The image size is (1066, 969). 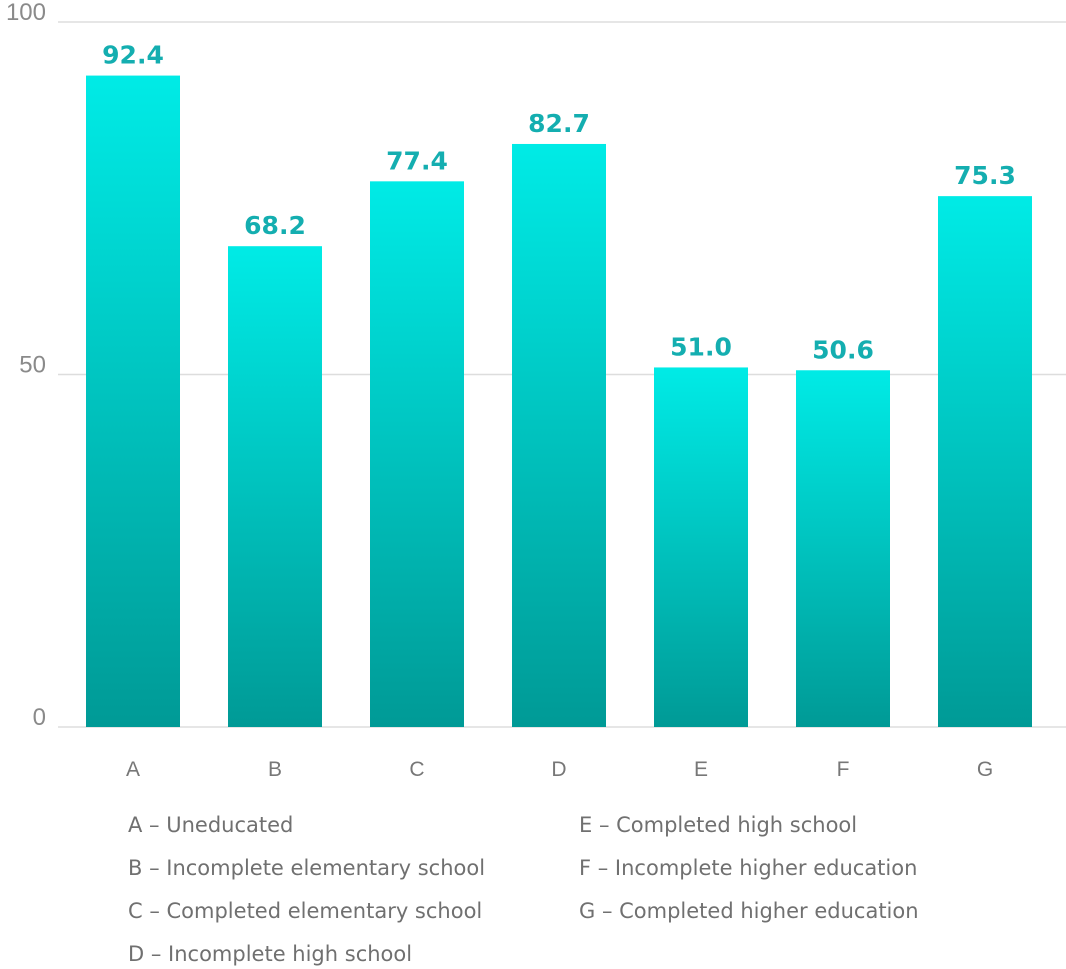 What do you see at coordinates (417, 160) in the screenshot?
I see `data-label-c: 77.4` at bounding box center [417, 160].